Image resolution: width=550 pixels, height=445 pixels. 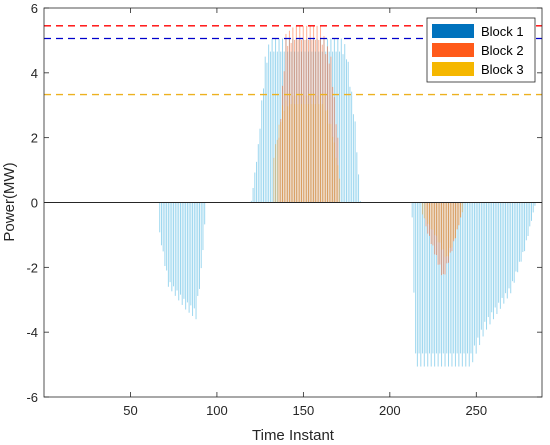 What do you see at coordinates (34, 138) in the screenshot?
I see `y-tick-label: 2` at bounding box center [34, 138].